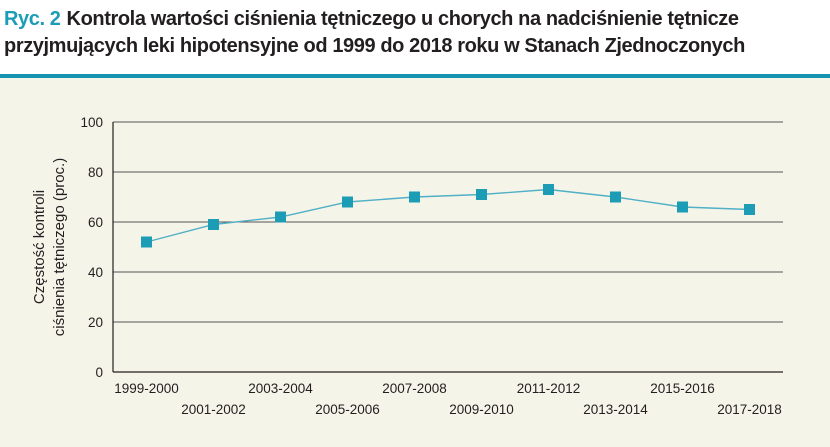 Image resolution: width=830 pixels, height=447 pixels. Describe the element at coordinates (95, 322) in the screenshot. I see `y-tick-label: 20` at that location.